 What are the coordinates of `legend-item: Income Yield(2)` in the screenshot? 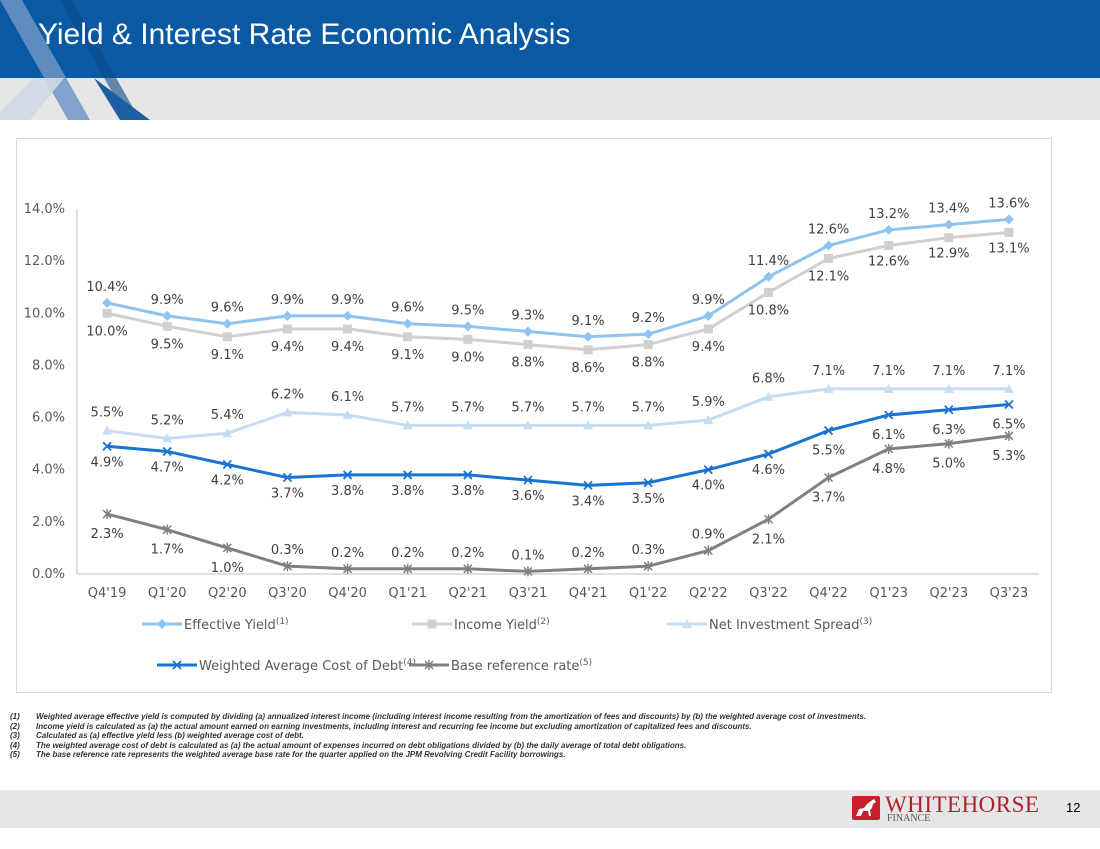 It's located at (481, 625).